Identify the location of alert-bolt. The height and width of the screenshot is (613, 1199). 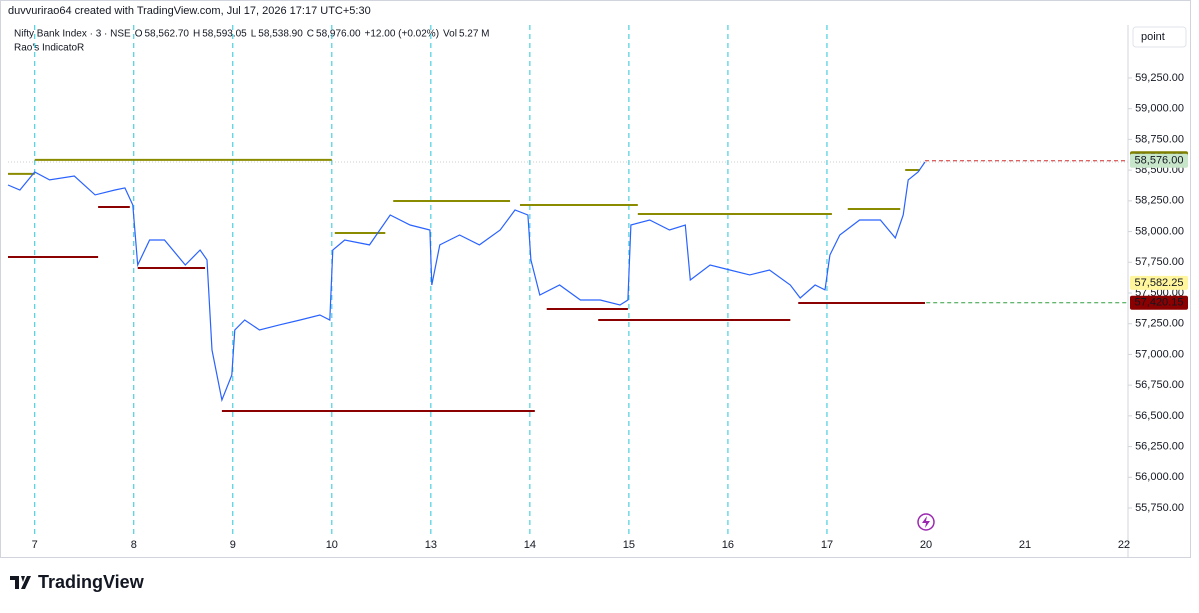
(926, 522).